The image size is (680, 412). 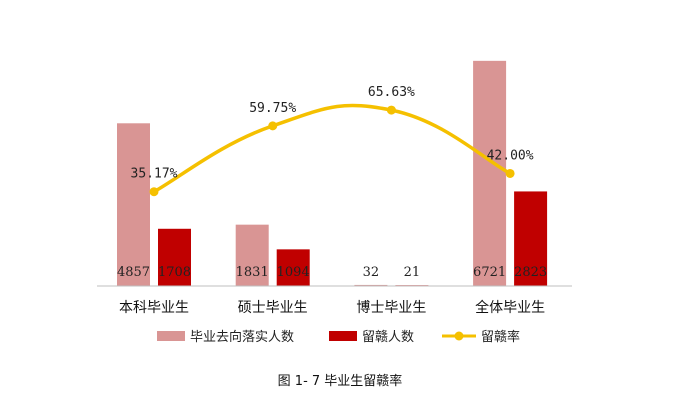 What do you see at coordinates (332, 148) in the screenshot?
I see `rate-line` at bounding box center [332, 148].